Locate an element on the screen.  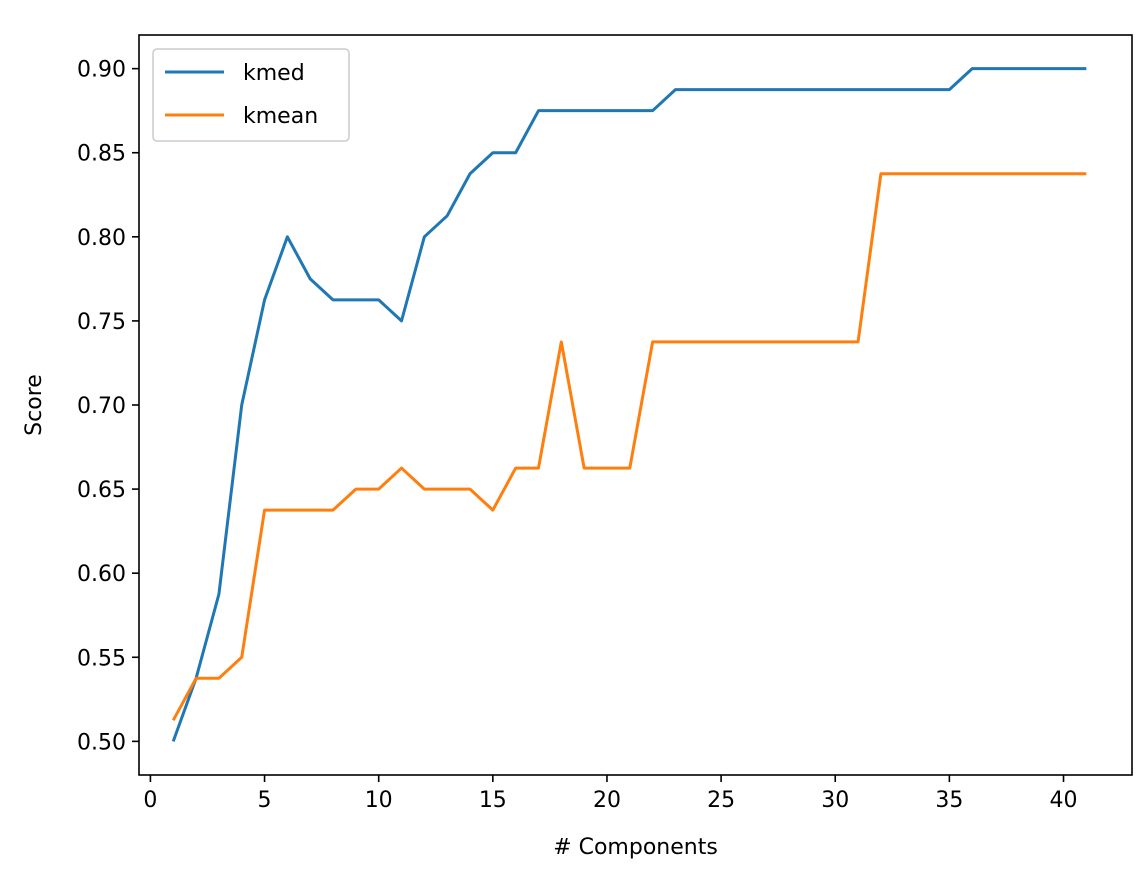
x-tick-label: 25 is located at coordinates (721, 800).